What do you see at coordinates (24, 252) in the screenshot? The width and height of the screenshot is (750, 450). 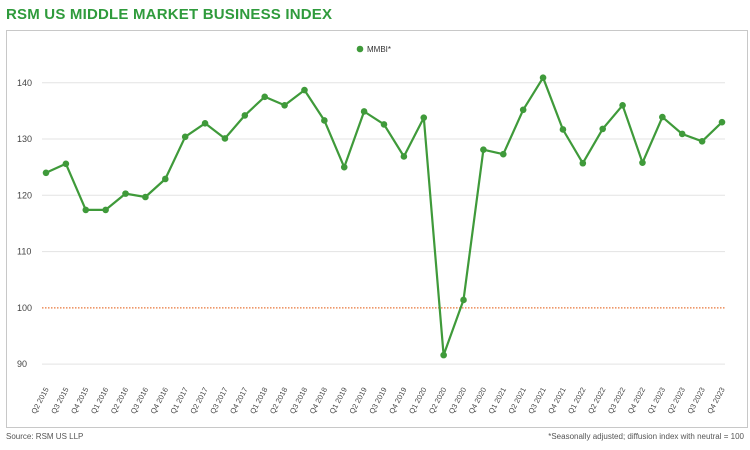 I see `y-tick-label: 110` at bounding box center [24, 252].